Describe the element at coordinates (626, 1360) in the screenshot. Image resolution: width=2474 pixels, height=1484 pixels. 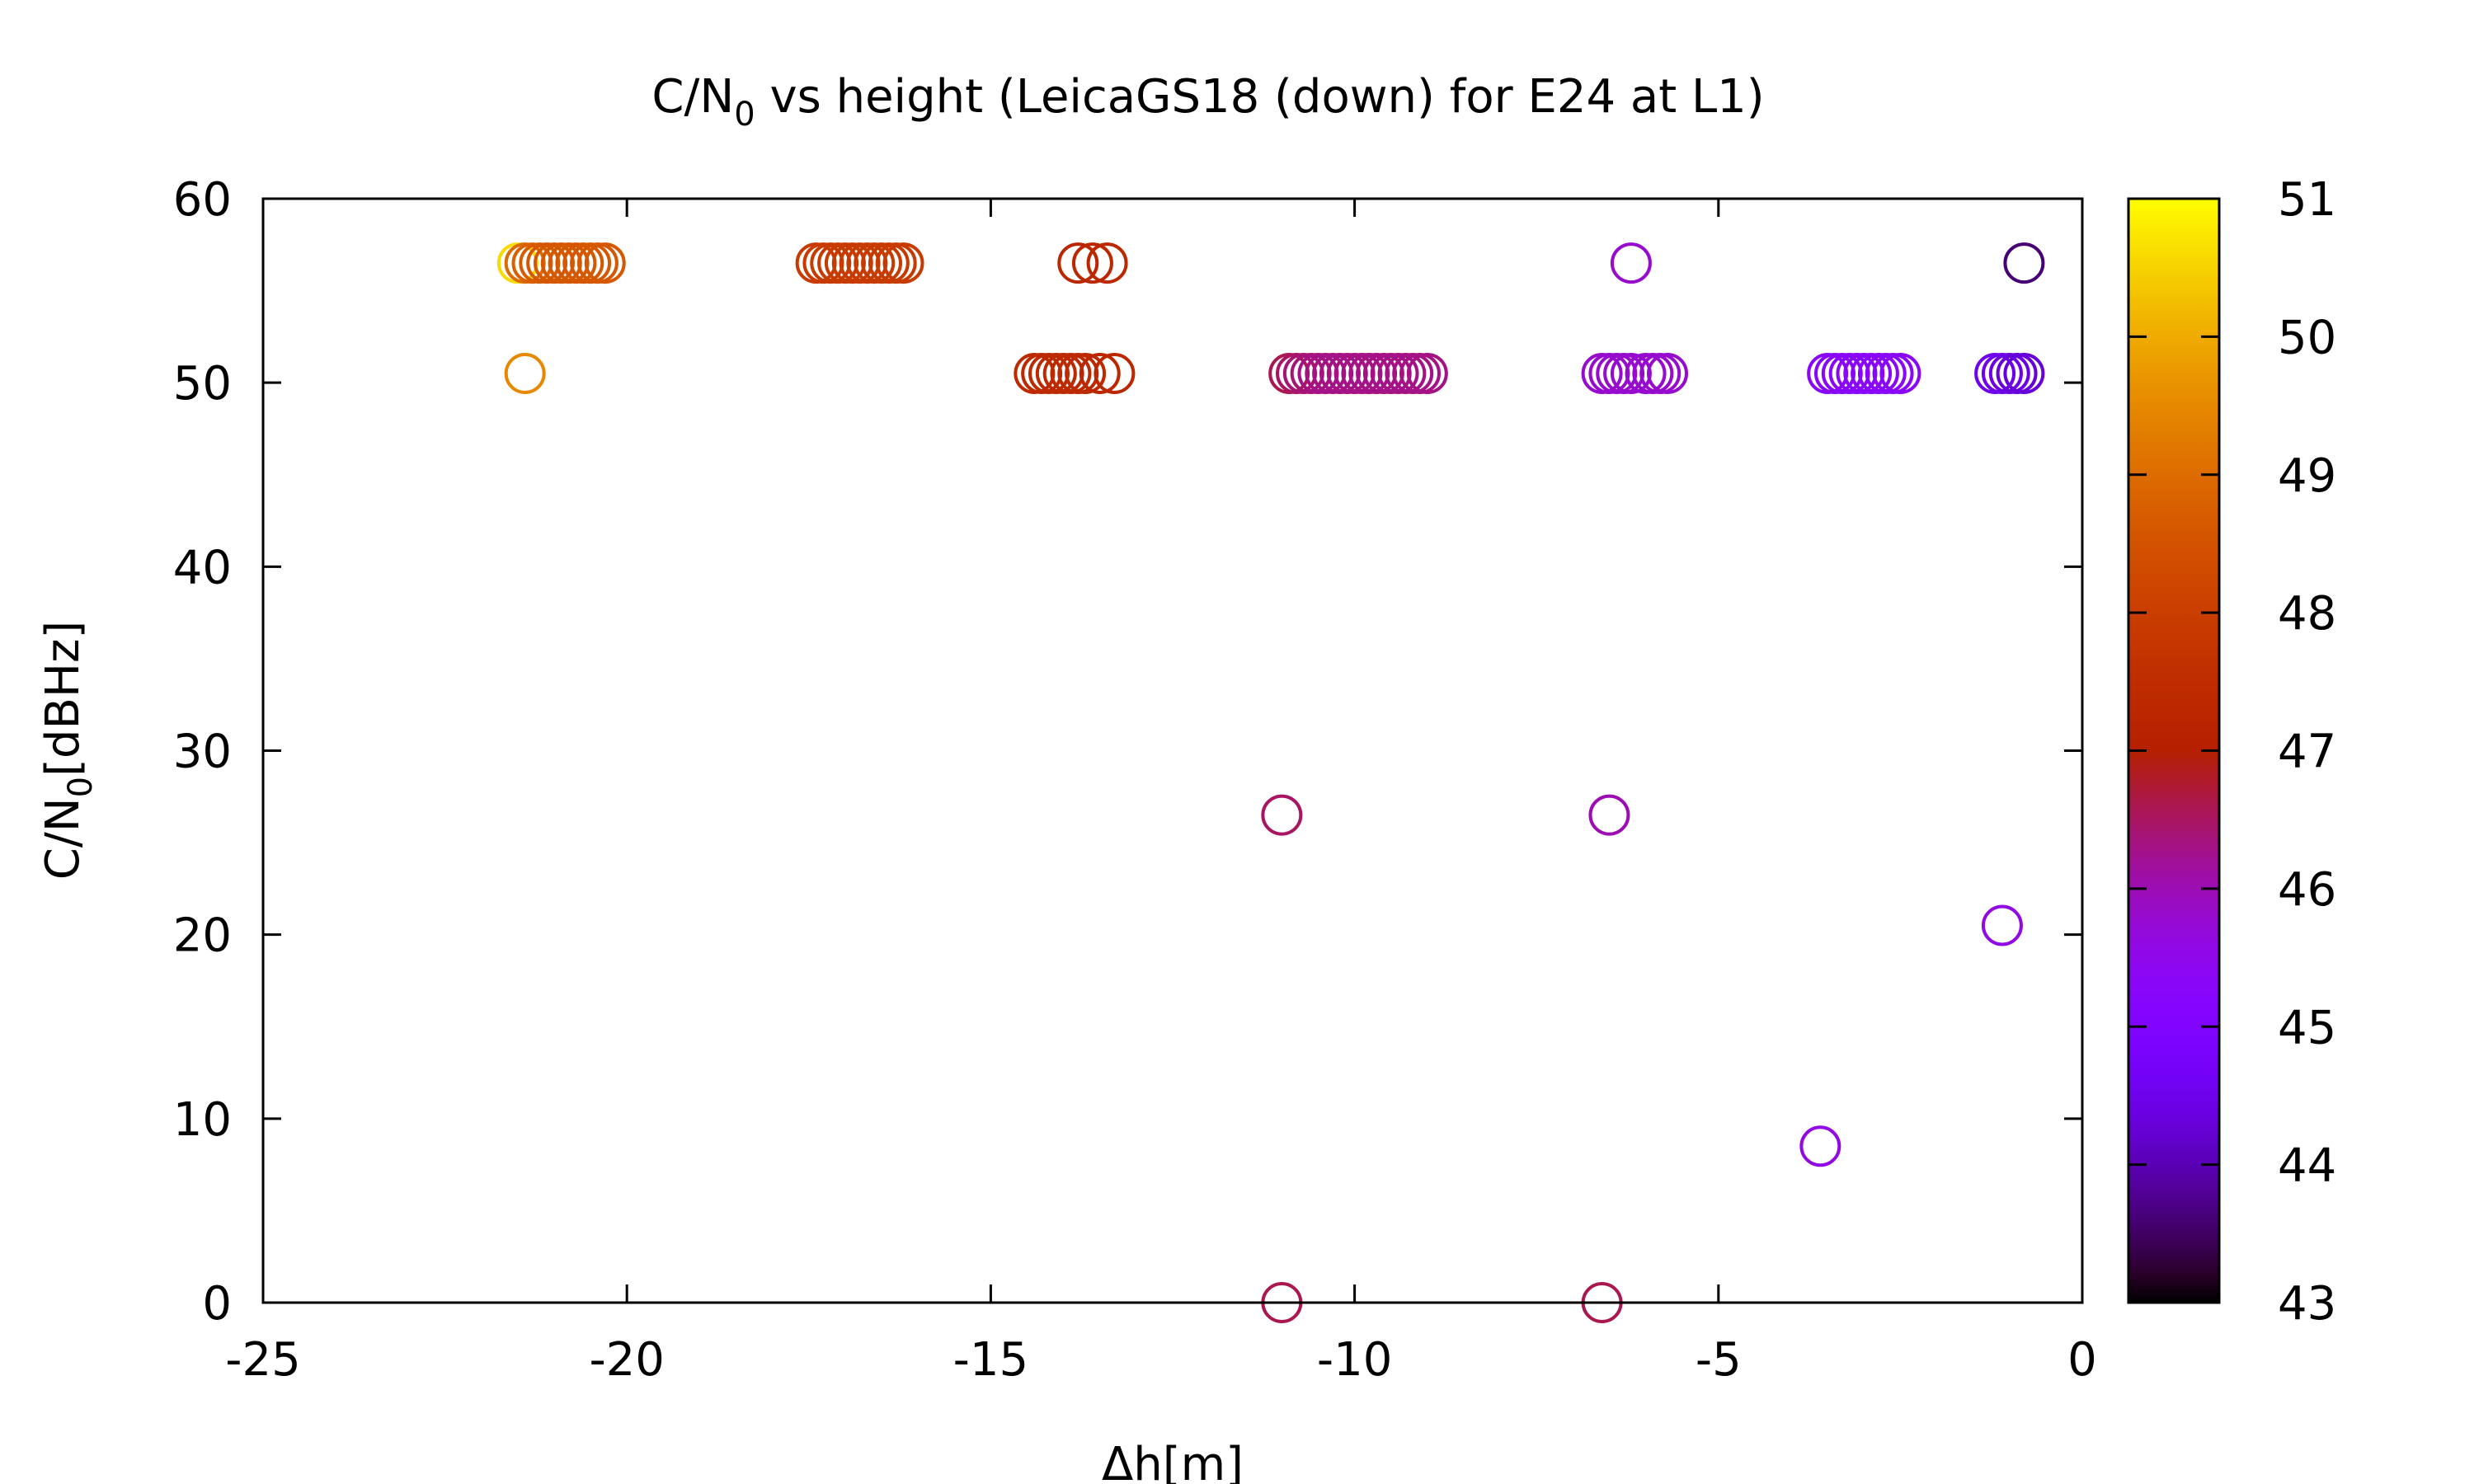
I see `x-tick-label: -20` at that location.